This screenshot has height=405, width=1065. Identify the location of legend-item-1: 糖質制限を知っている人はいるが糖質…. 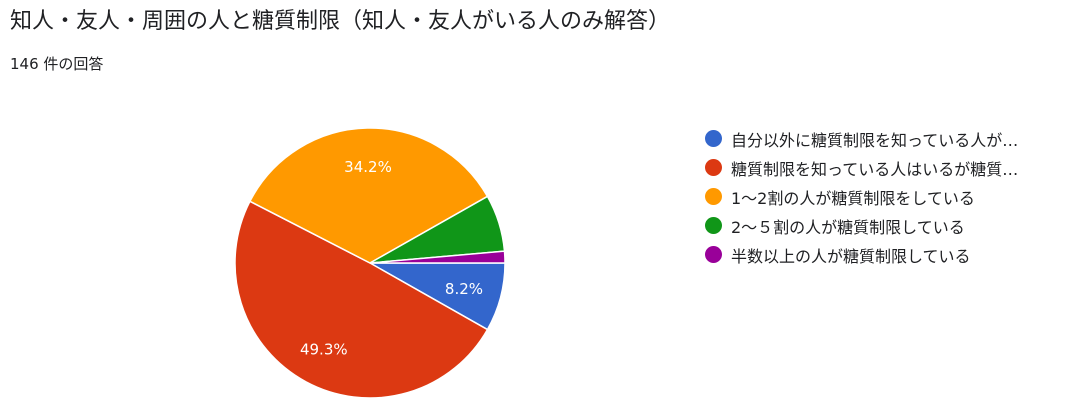
(861, 167).